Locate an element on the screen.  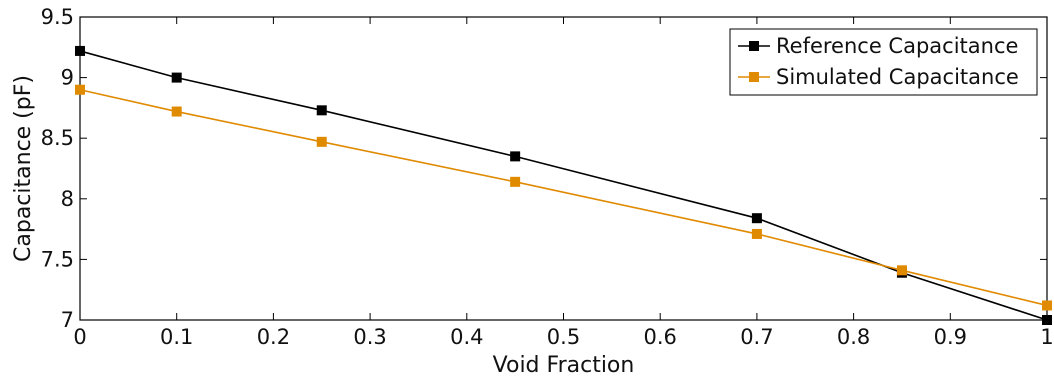
legend-box is located at coordinates (883, 62).